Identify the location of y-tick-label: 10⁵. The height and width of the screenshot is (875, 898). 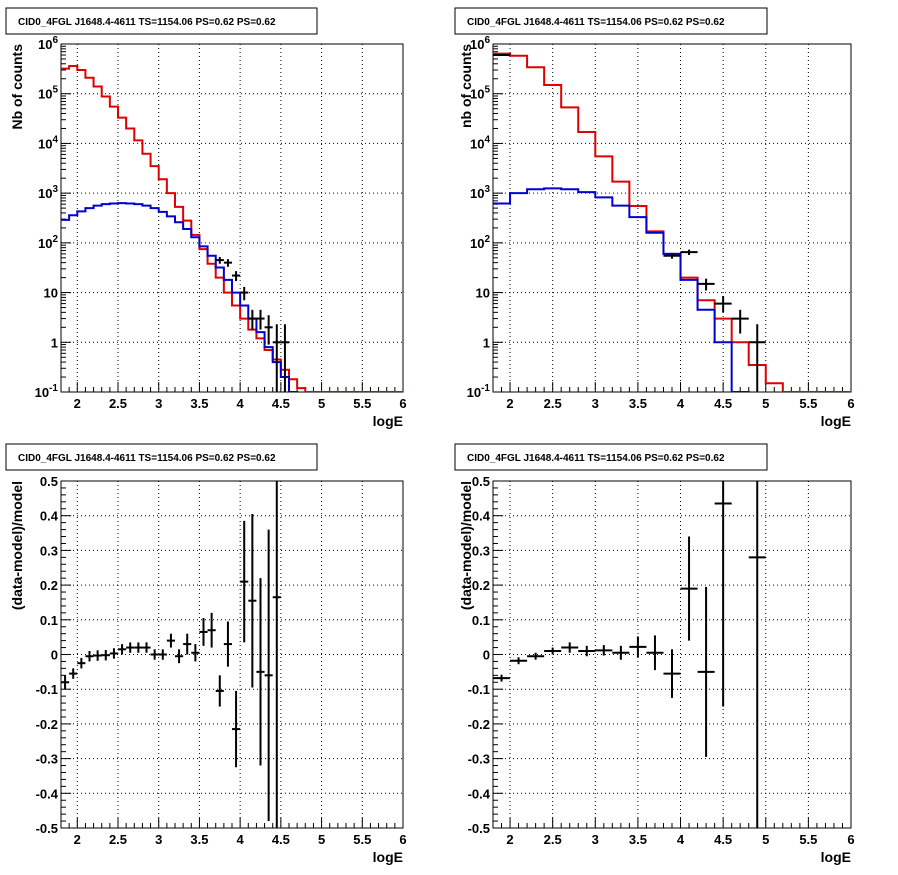
(48, 93).